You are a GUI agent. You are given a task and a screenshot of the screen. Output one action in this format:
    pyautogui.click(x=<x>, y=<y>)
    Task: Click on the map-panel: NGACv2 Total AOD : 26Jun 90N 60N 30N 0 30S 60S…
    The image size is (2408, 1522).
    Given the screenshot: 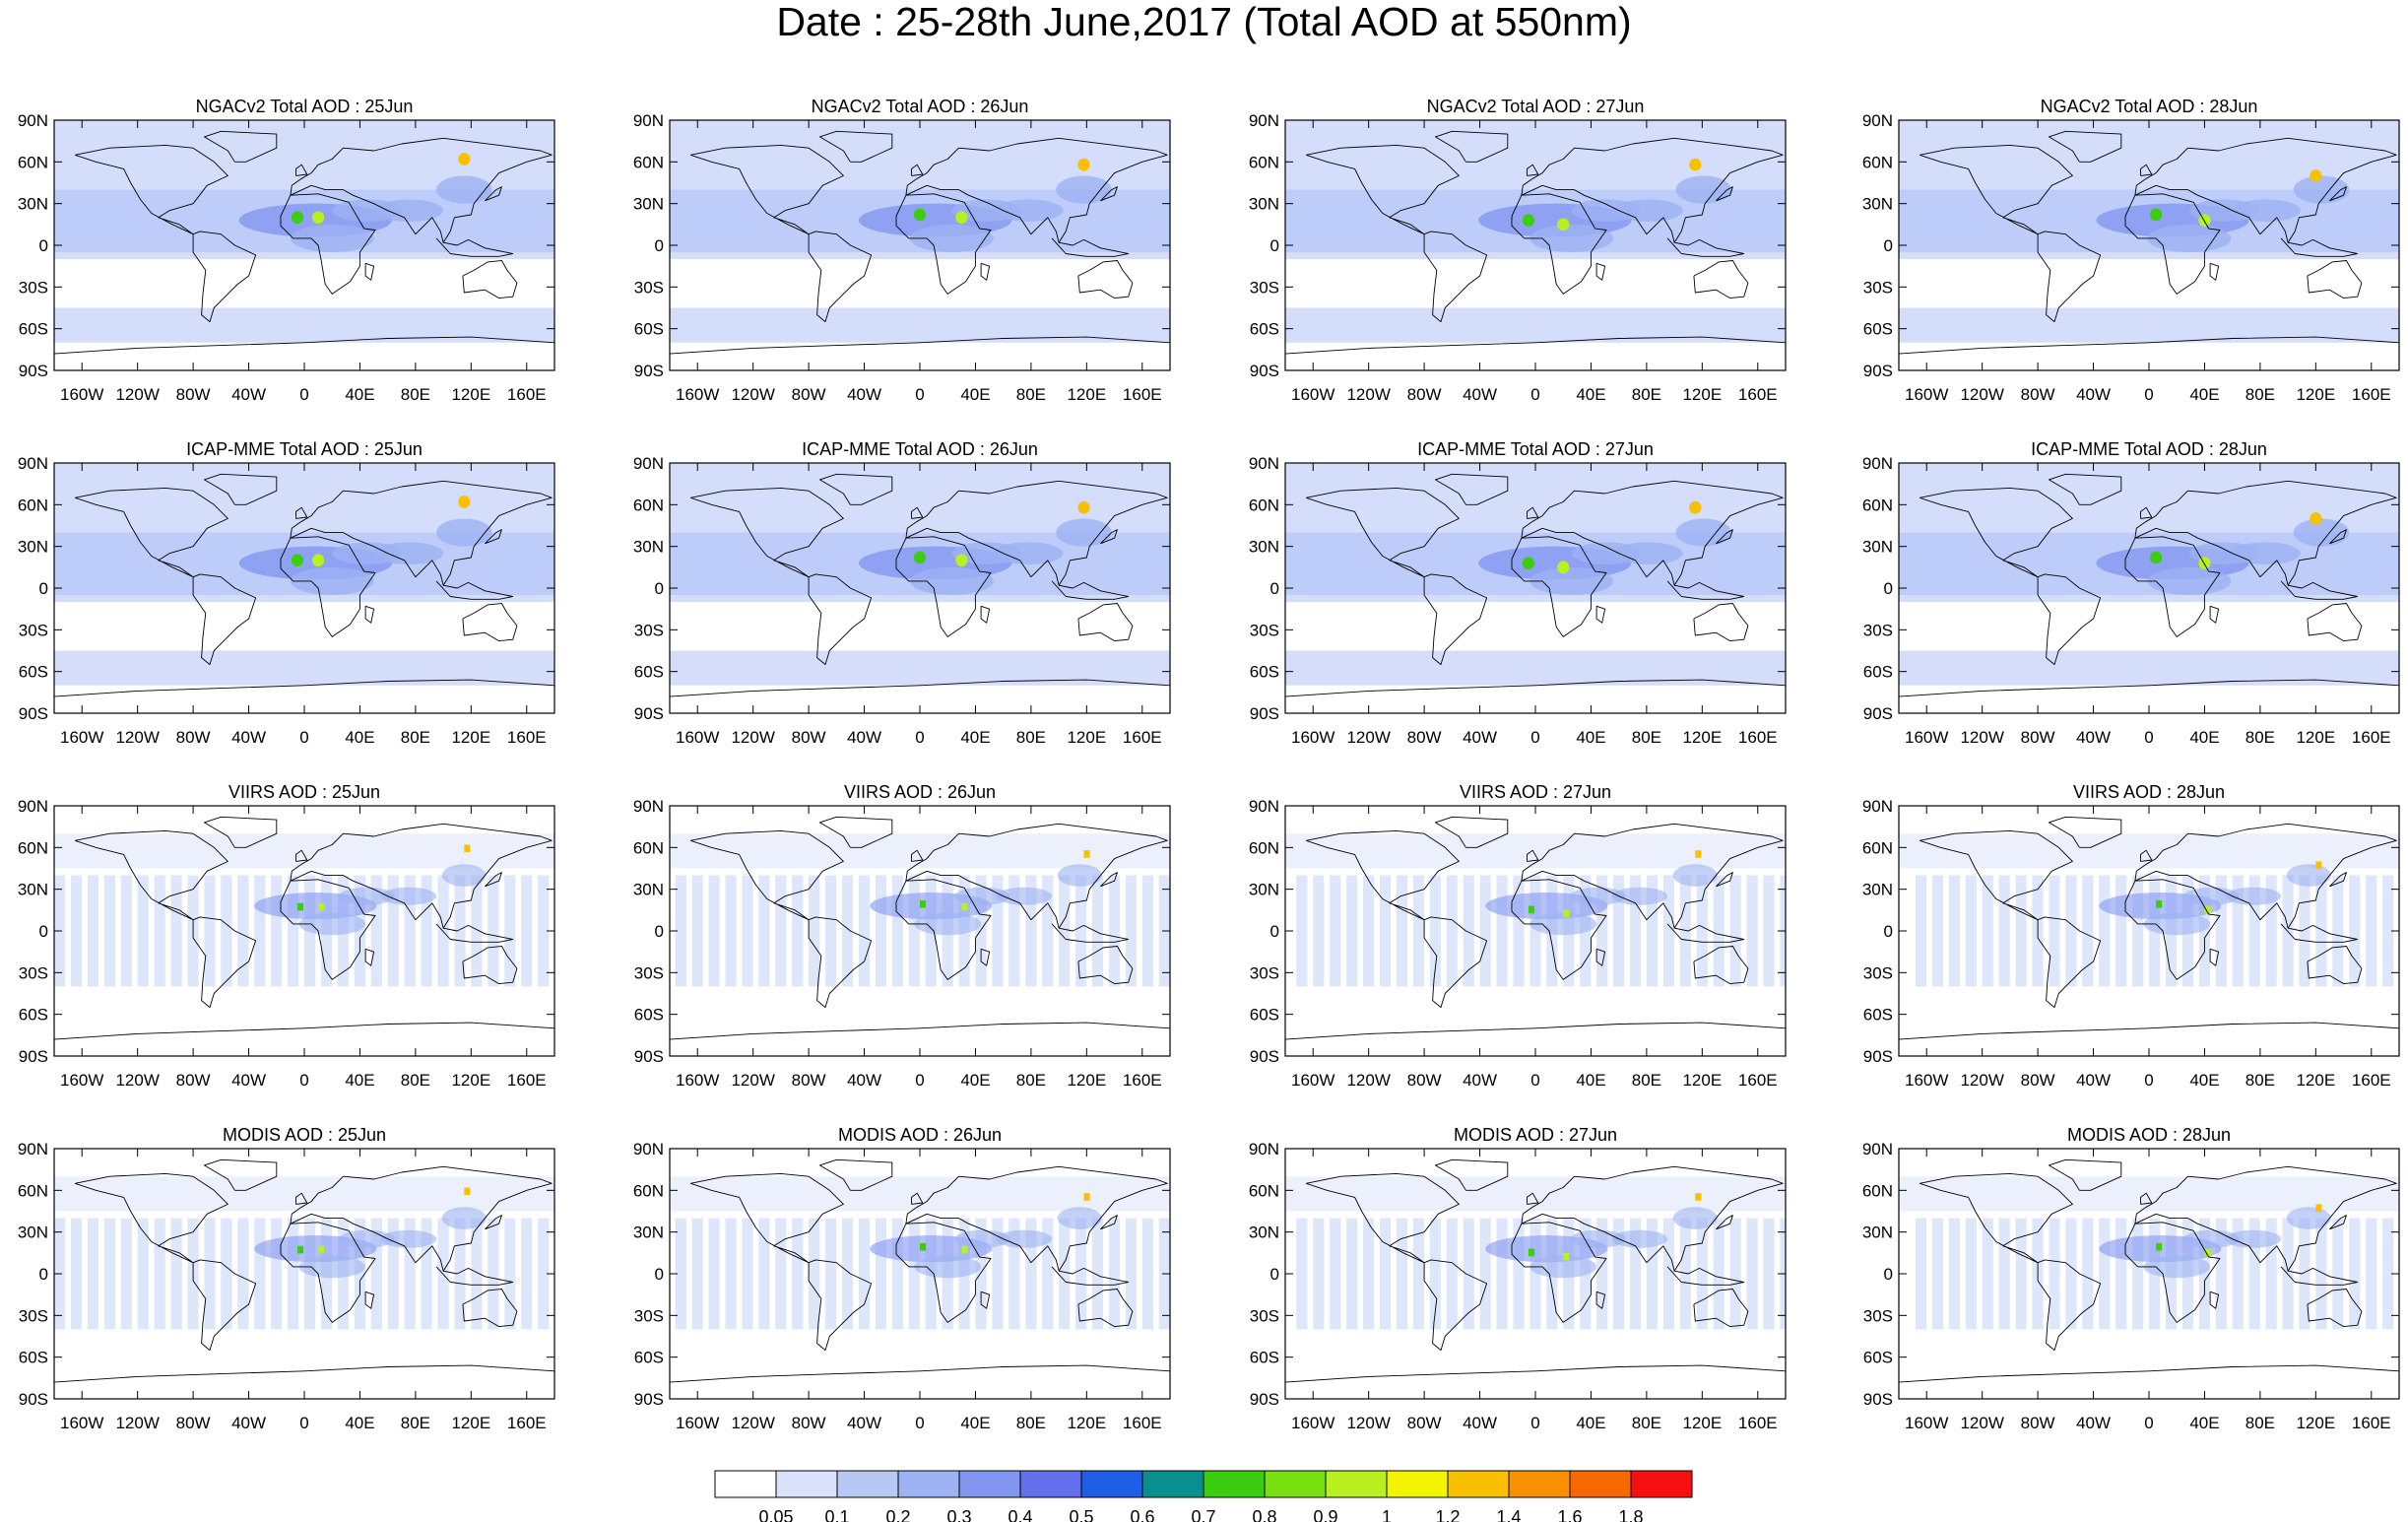 What is the action you would take?
    pyautogui.click(x=902, y=250)
    